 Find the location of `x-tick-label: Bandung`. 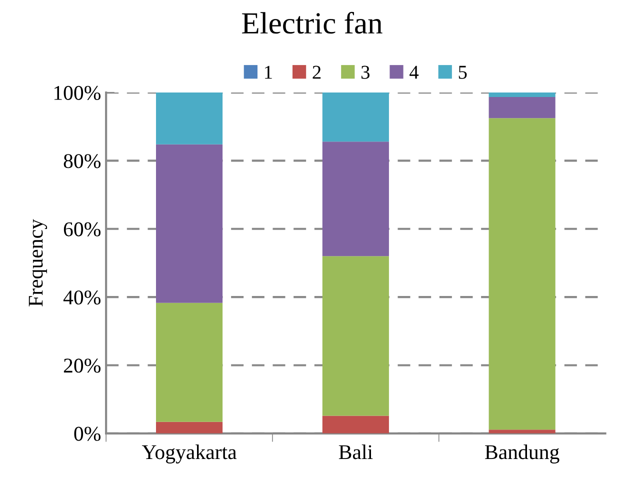

x-tick-label: Bandung is located at coordinates (522, 454).